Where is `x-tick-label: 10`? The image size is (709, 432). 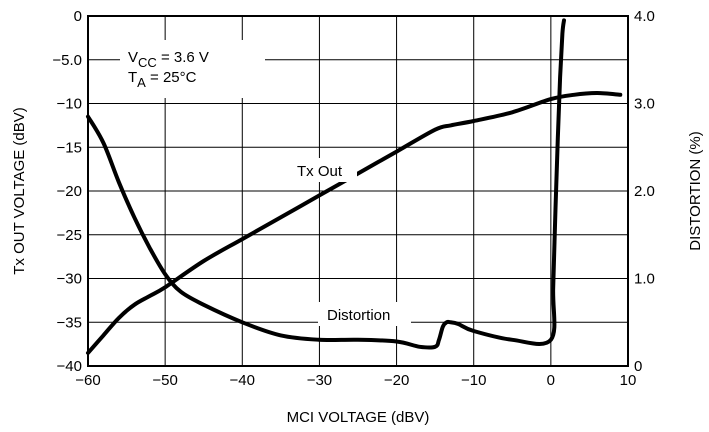 x-tick-label: 10 is located at coordinates (628, 380).